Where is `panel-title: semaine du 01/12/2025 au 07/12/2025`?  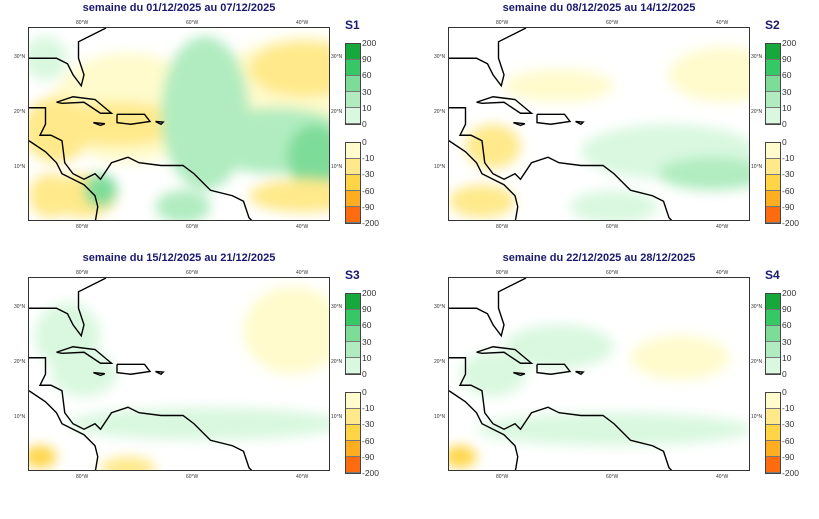 panel-title: semaine du 01/12/2025 au 07/12/2025 is located at coordinates (179, 8).